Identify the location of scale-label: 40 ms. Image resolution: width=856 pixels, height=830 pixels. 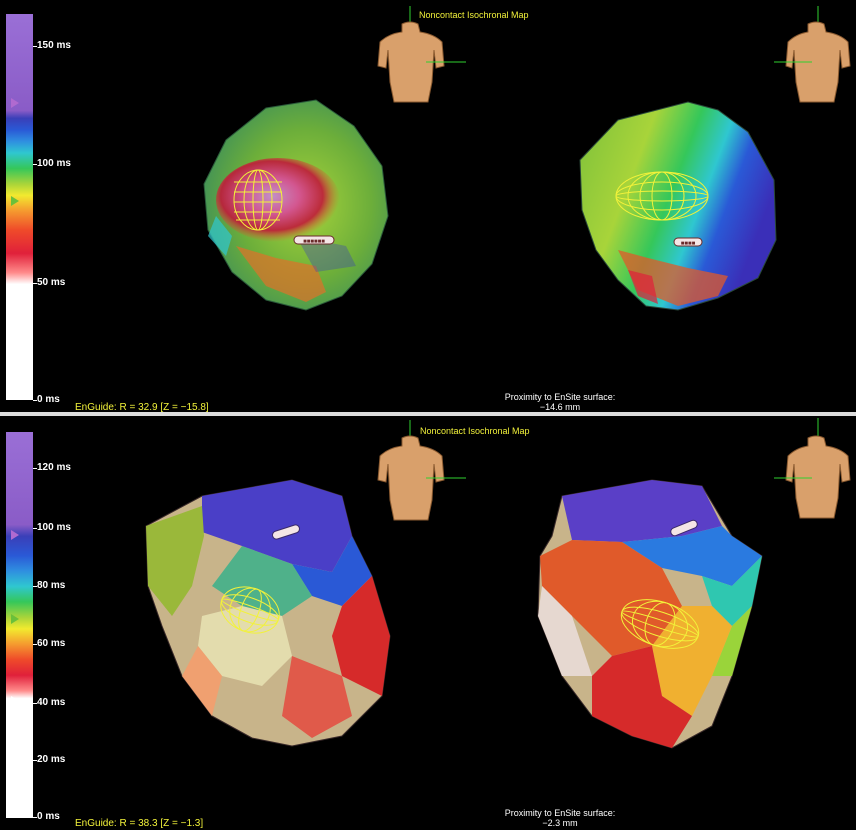
(51, 702).